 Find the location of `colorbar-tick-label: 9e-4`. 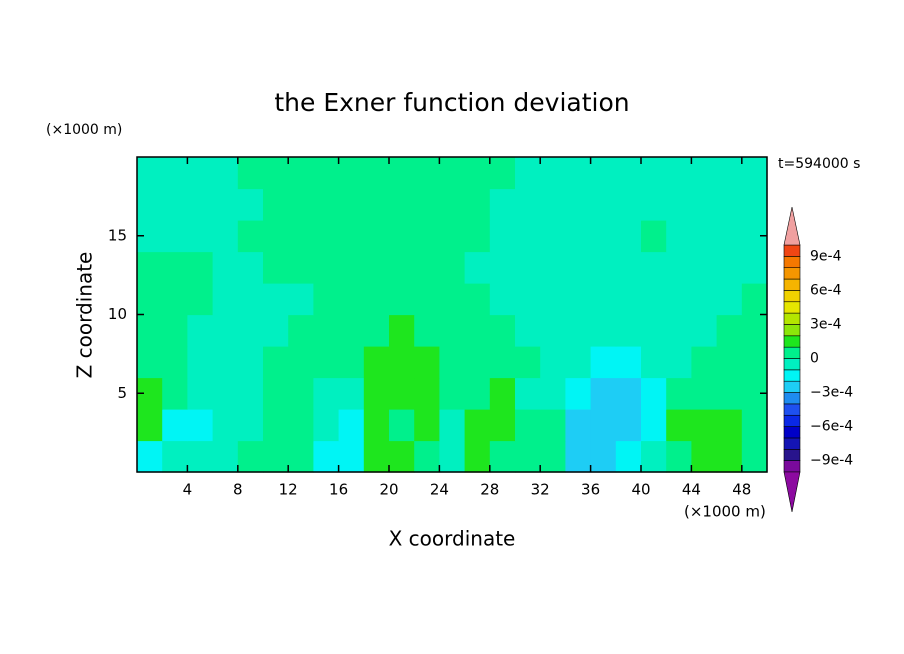

colorbar-tick-label: 9e-4 is located at coordinates (826, 256).